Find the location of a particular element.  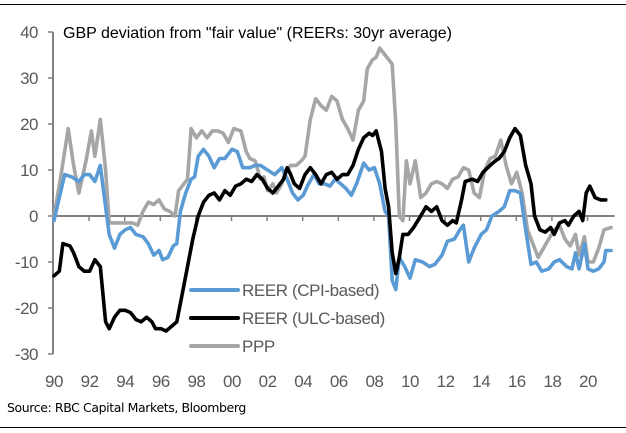

y-tick-label: 20 is located at coordinates (29, 124).